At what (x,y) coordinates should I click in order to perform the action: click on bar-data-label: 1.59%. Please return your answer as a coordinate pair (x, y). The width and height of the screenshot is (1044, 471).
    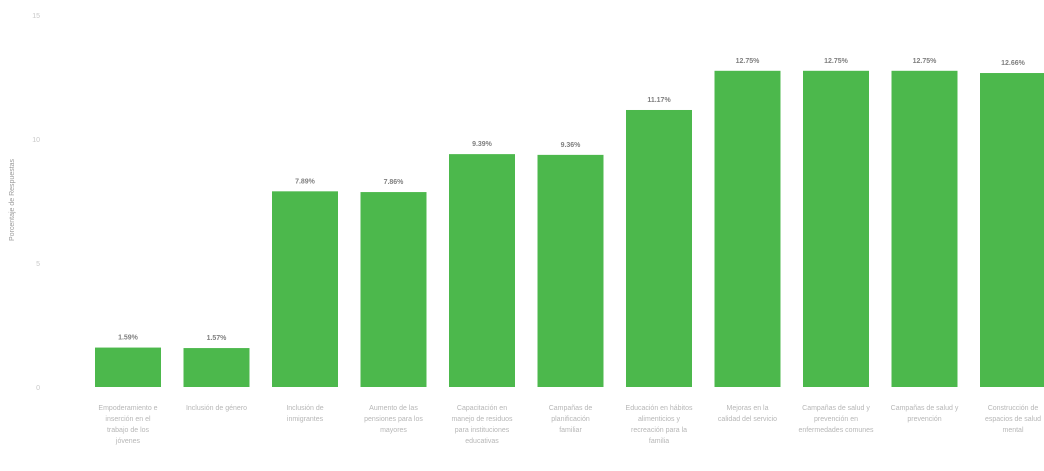
    Looking at the image, I should click on (128, 338).